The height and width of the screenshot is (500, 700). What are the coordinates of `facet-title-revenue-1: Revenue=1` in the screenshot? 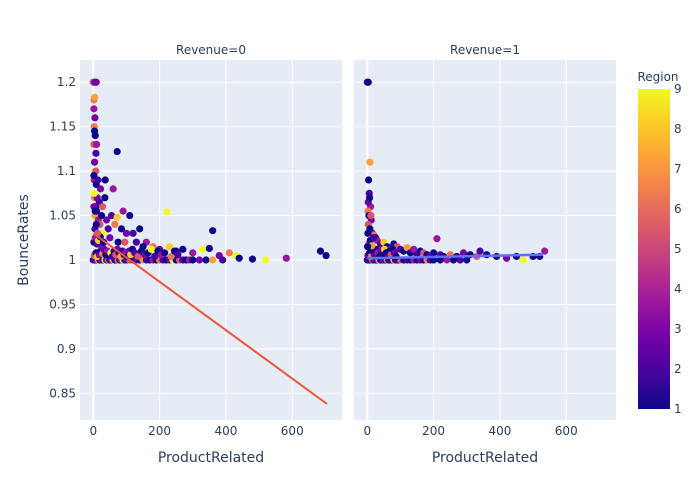 It's located at (485, 50).